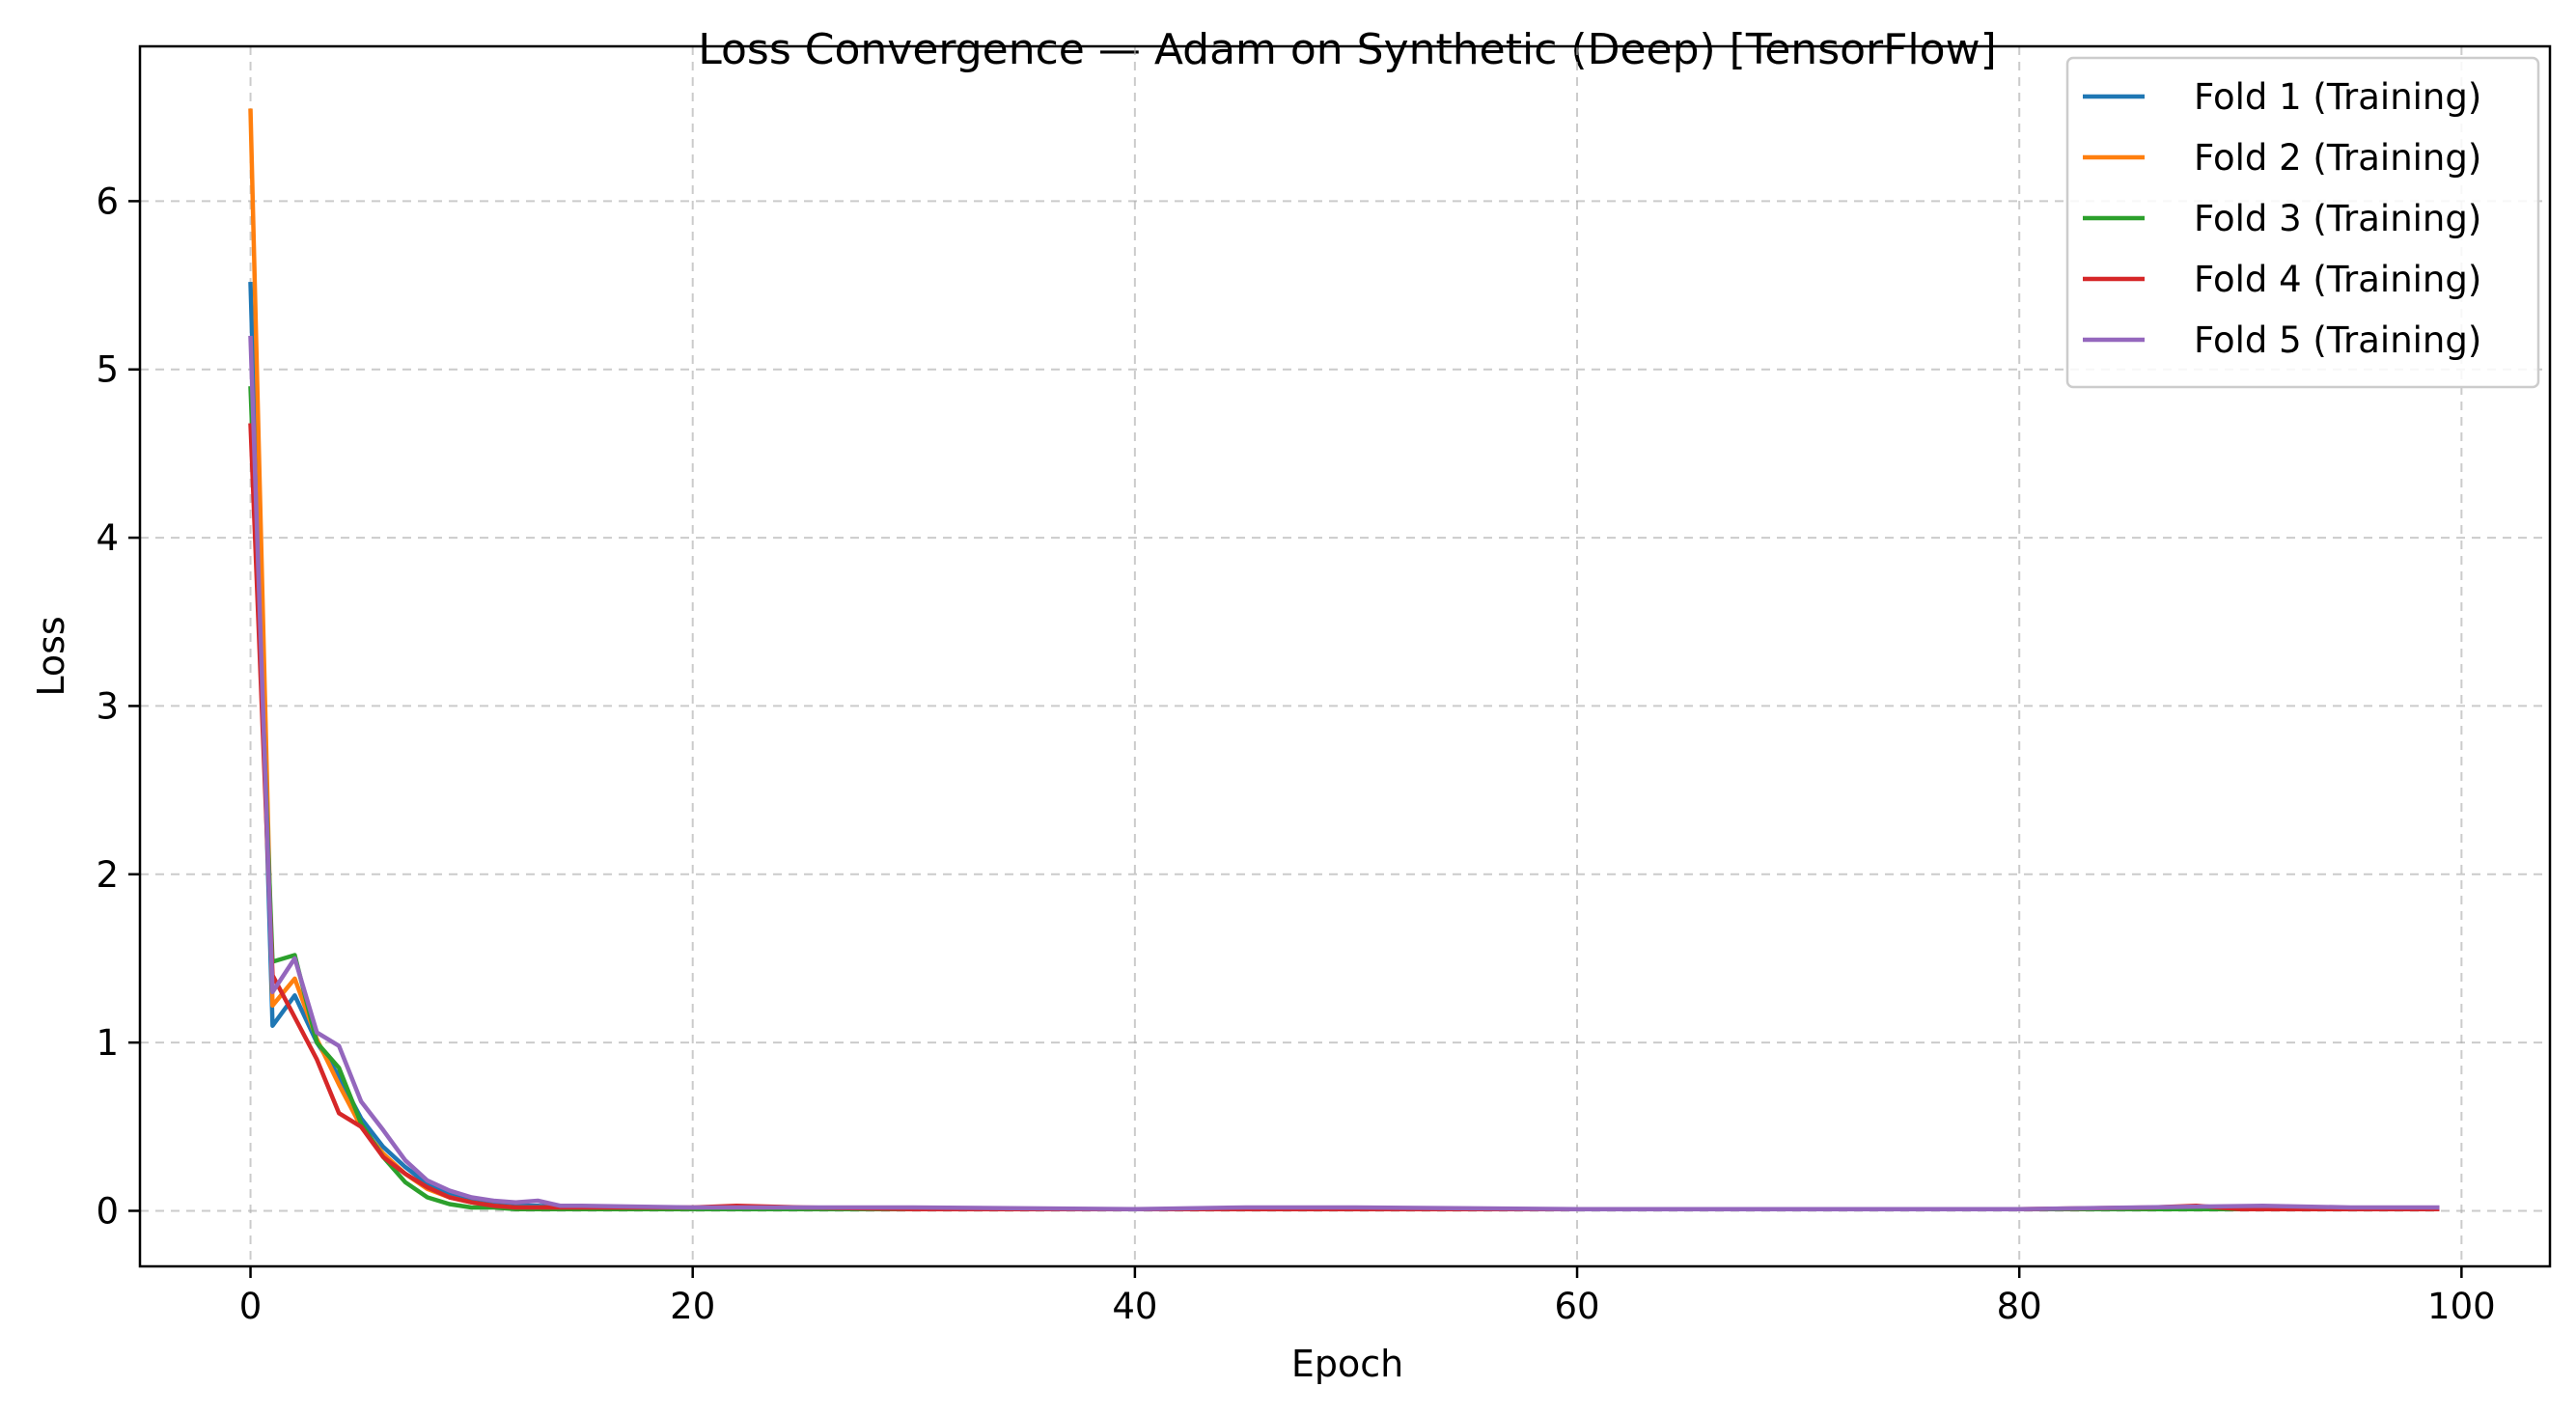 This screenshot has width=2576, height=1415. I want to click on legend-label-fold-3: Fold 3 (Training), so click(2337, 218).